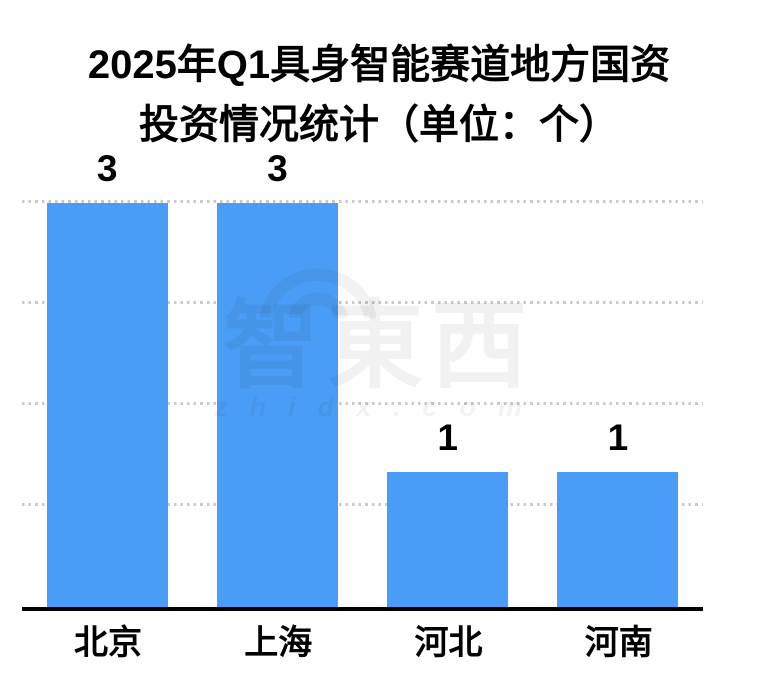  Describe the element at coordinates (278, 643) in the screenshot. I see `x-axis-label: 上海` at that location.